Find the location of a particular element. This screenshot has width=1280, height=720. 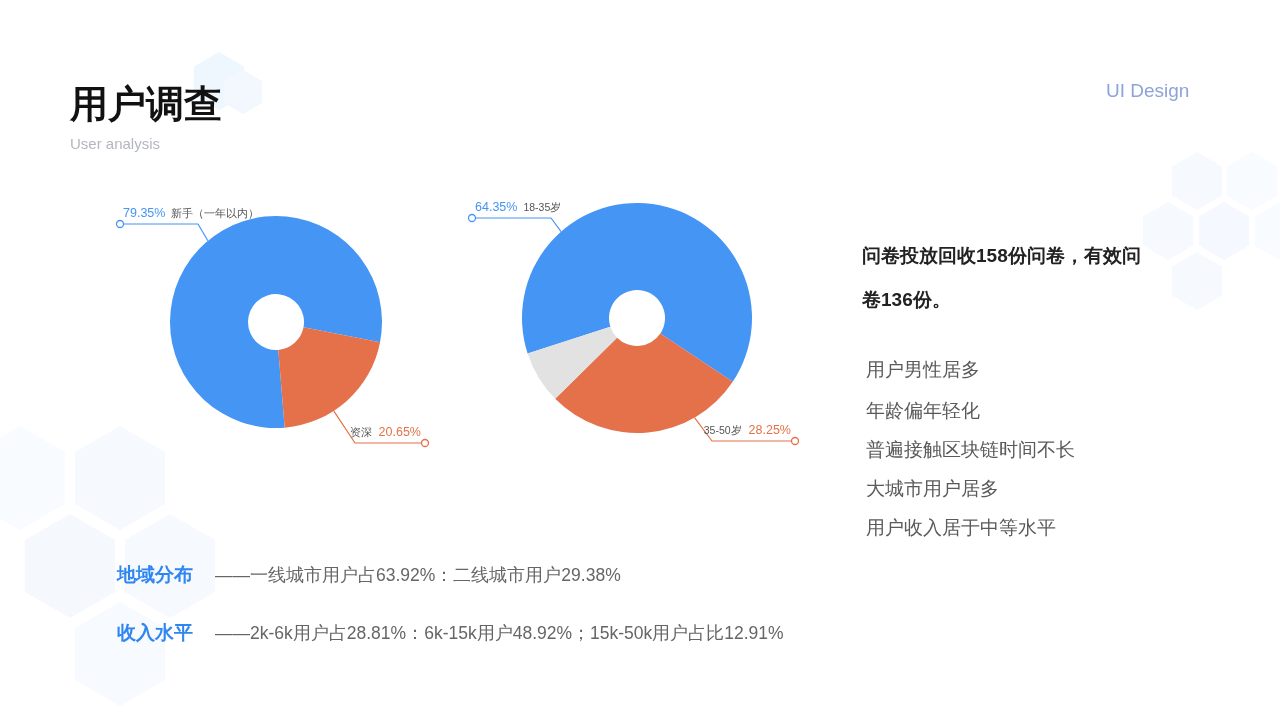

donut-slice is located at coordinates (572, 362).